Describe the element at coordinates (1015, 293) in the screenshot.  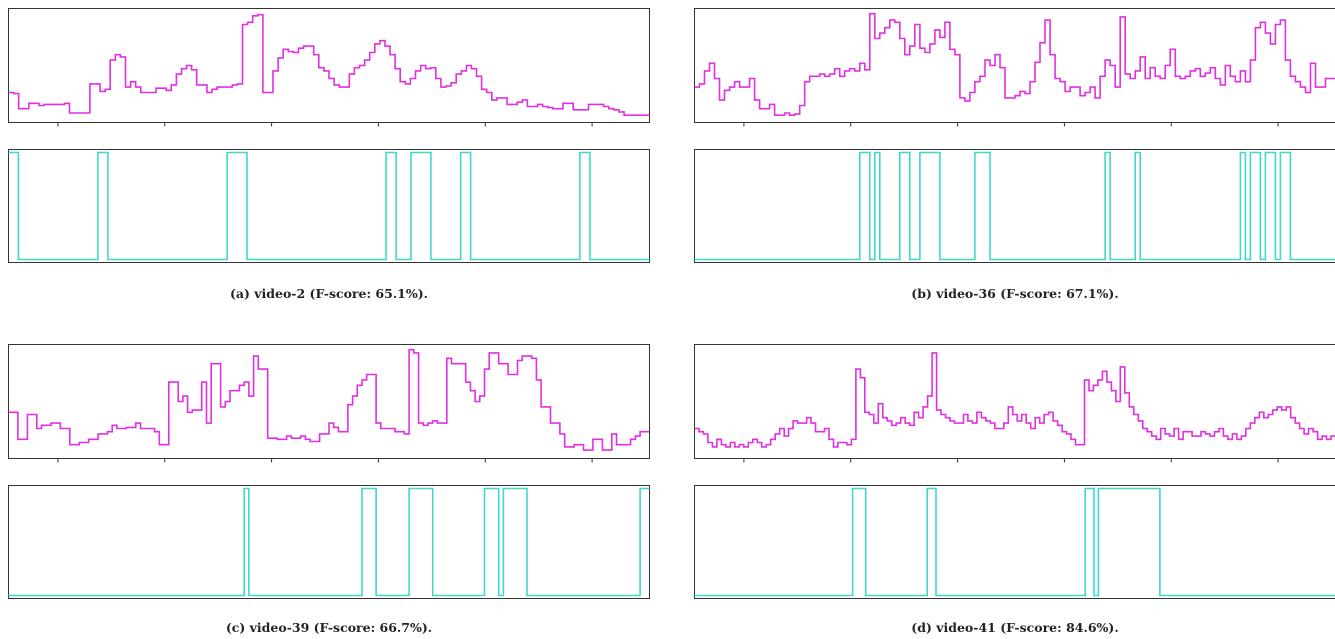
I see `caption-b: (b) video-36 (F-score: 67.1%).` at that location.